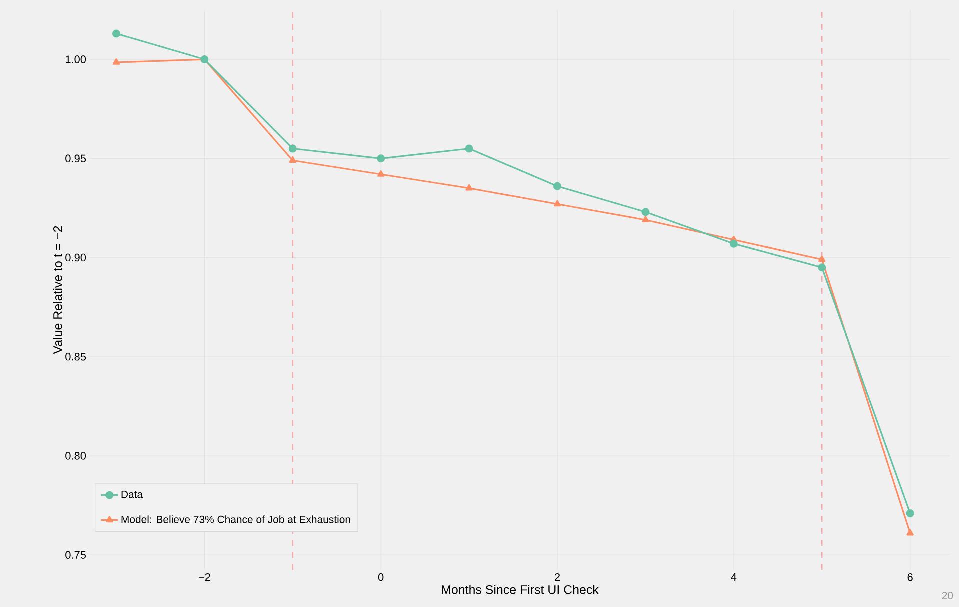  Describe the element at coordinates (76, 60) in the screenshot. I see `y-tick-label: 1.00` at that location.